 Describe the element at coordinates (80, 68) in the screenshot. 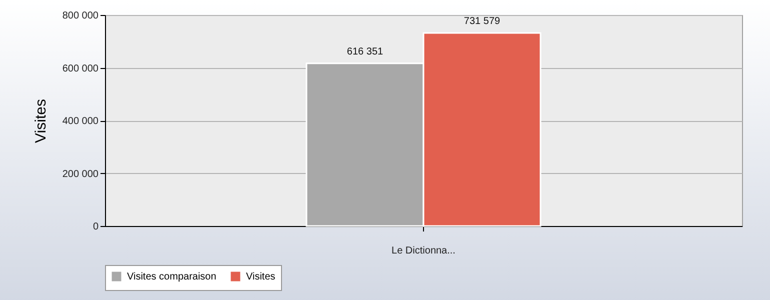

I see `y-tick-label: 600 000` at that location.